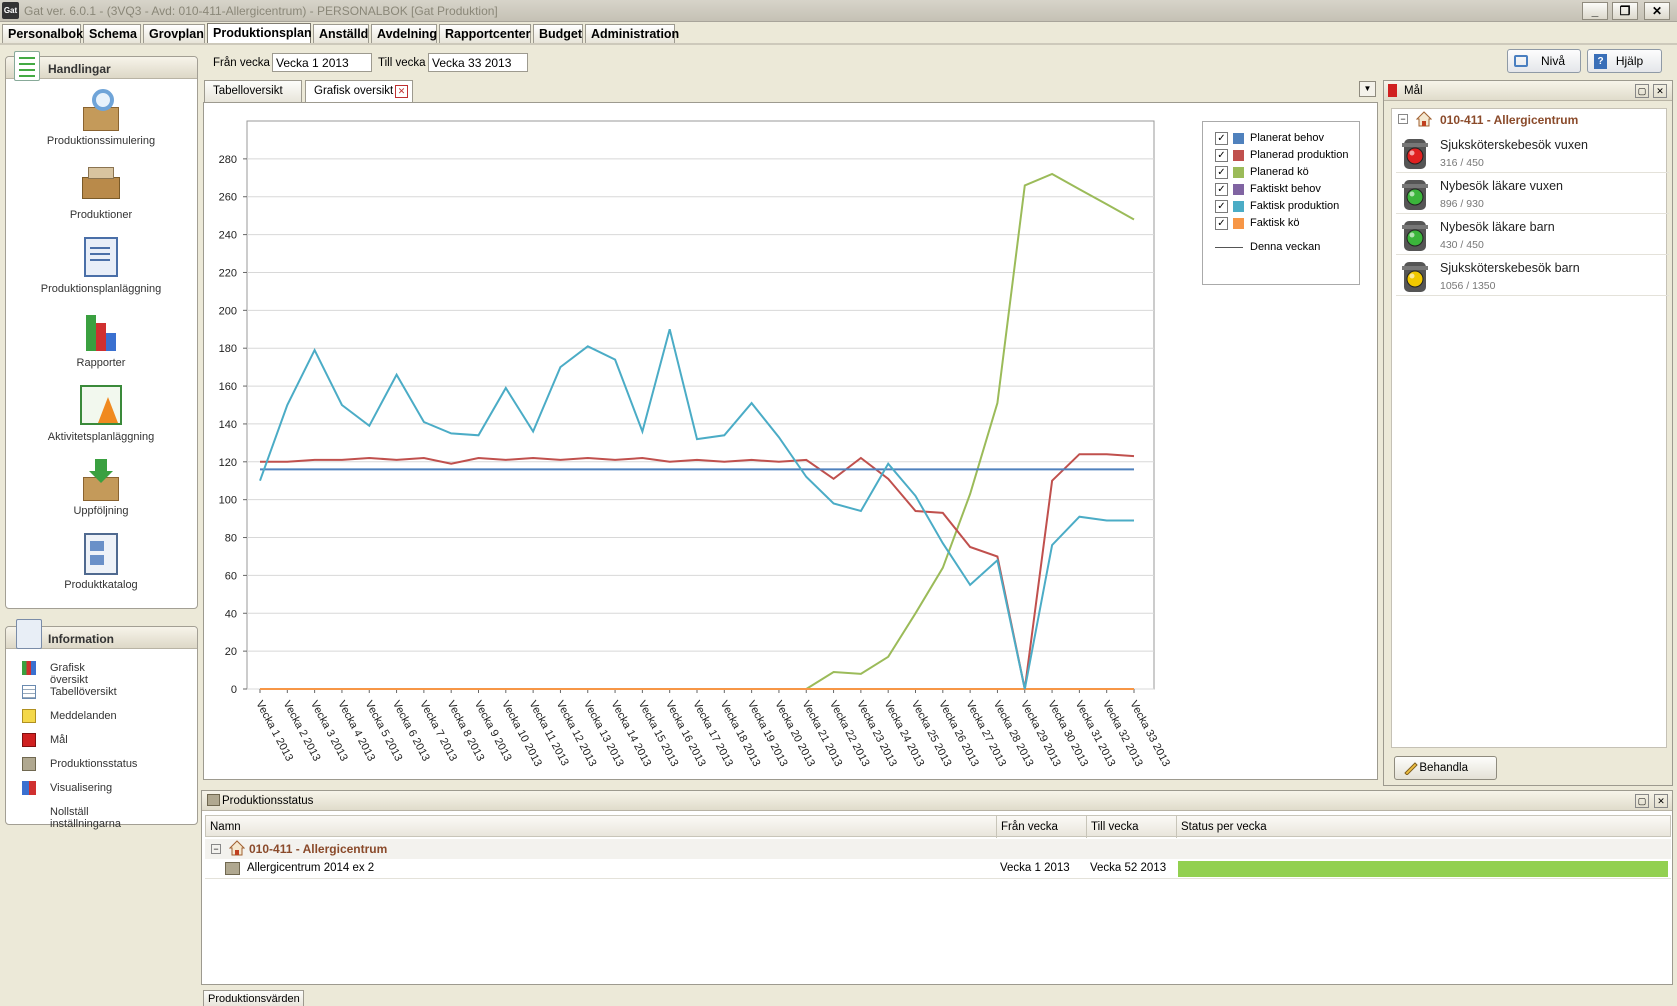  What do you see at coordinates (85, 818) in the screenshot?
I see `info-label: Nollställ inställningarna` at bounding box center [85, 818].